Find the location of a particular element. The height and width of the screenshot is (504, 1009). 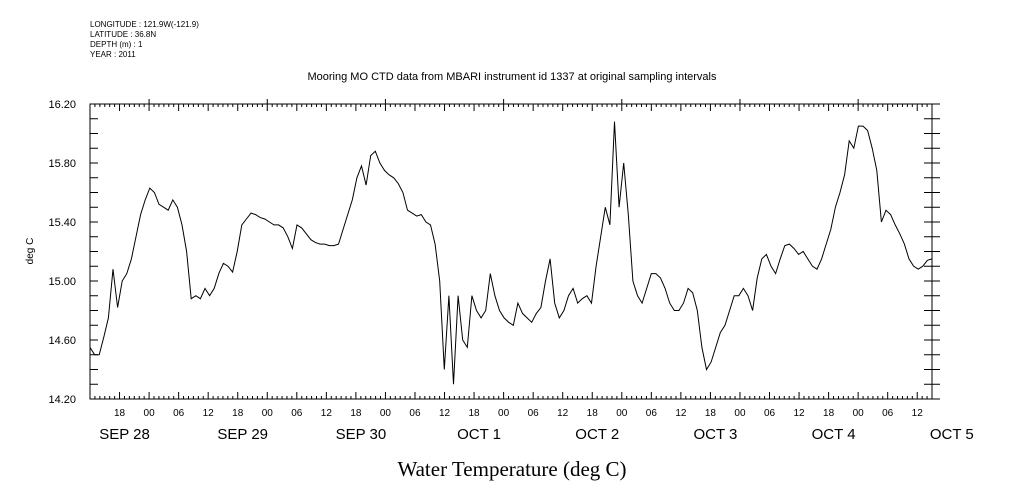

x-day-label: OCT 5 is located at coordinates (952, 434).